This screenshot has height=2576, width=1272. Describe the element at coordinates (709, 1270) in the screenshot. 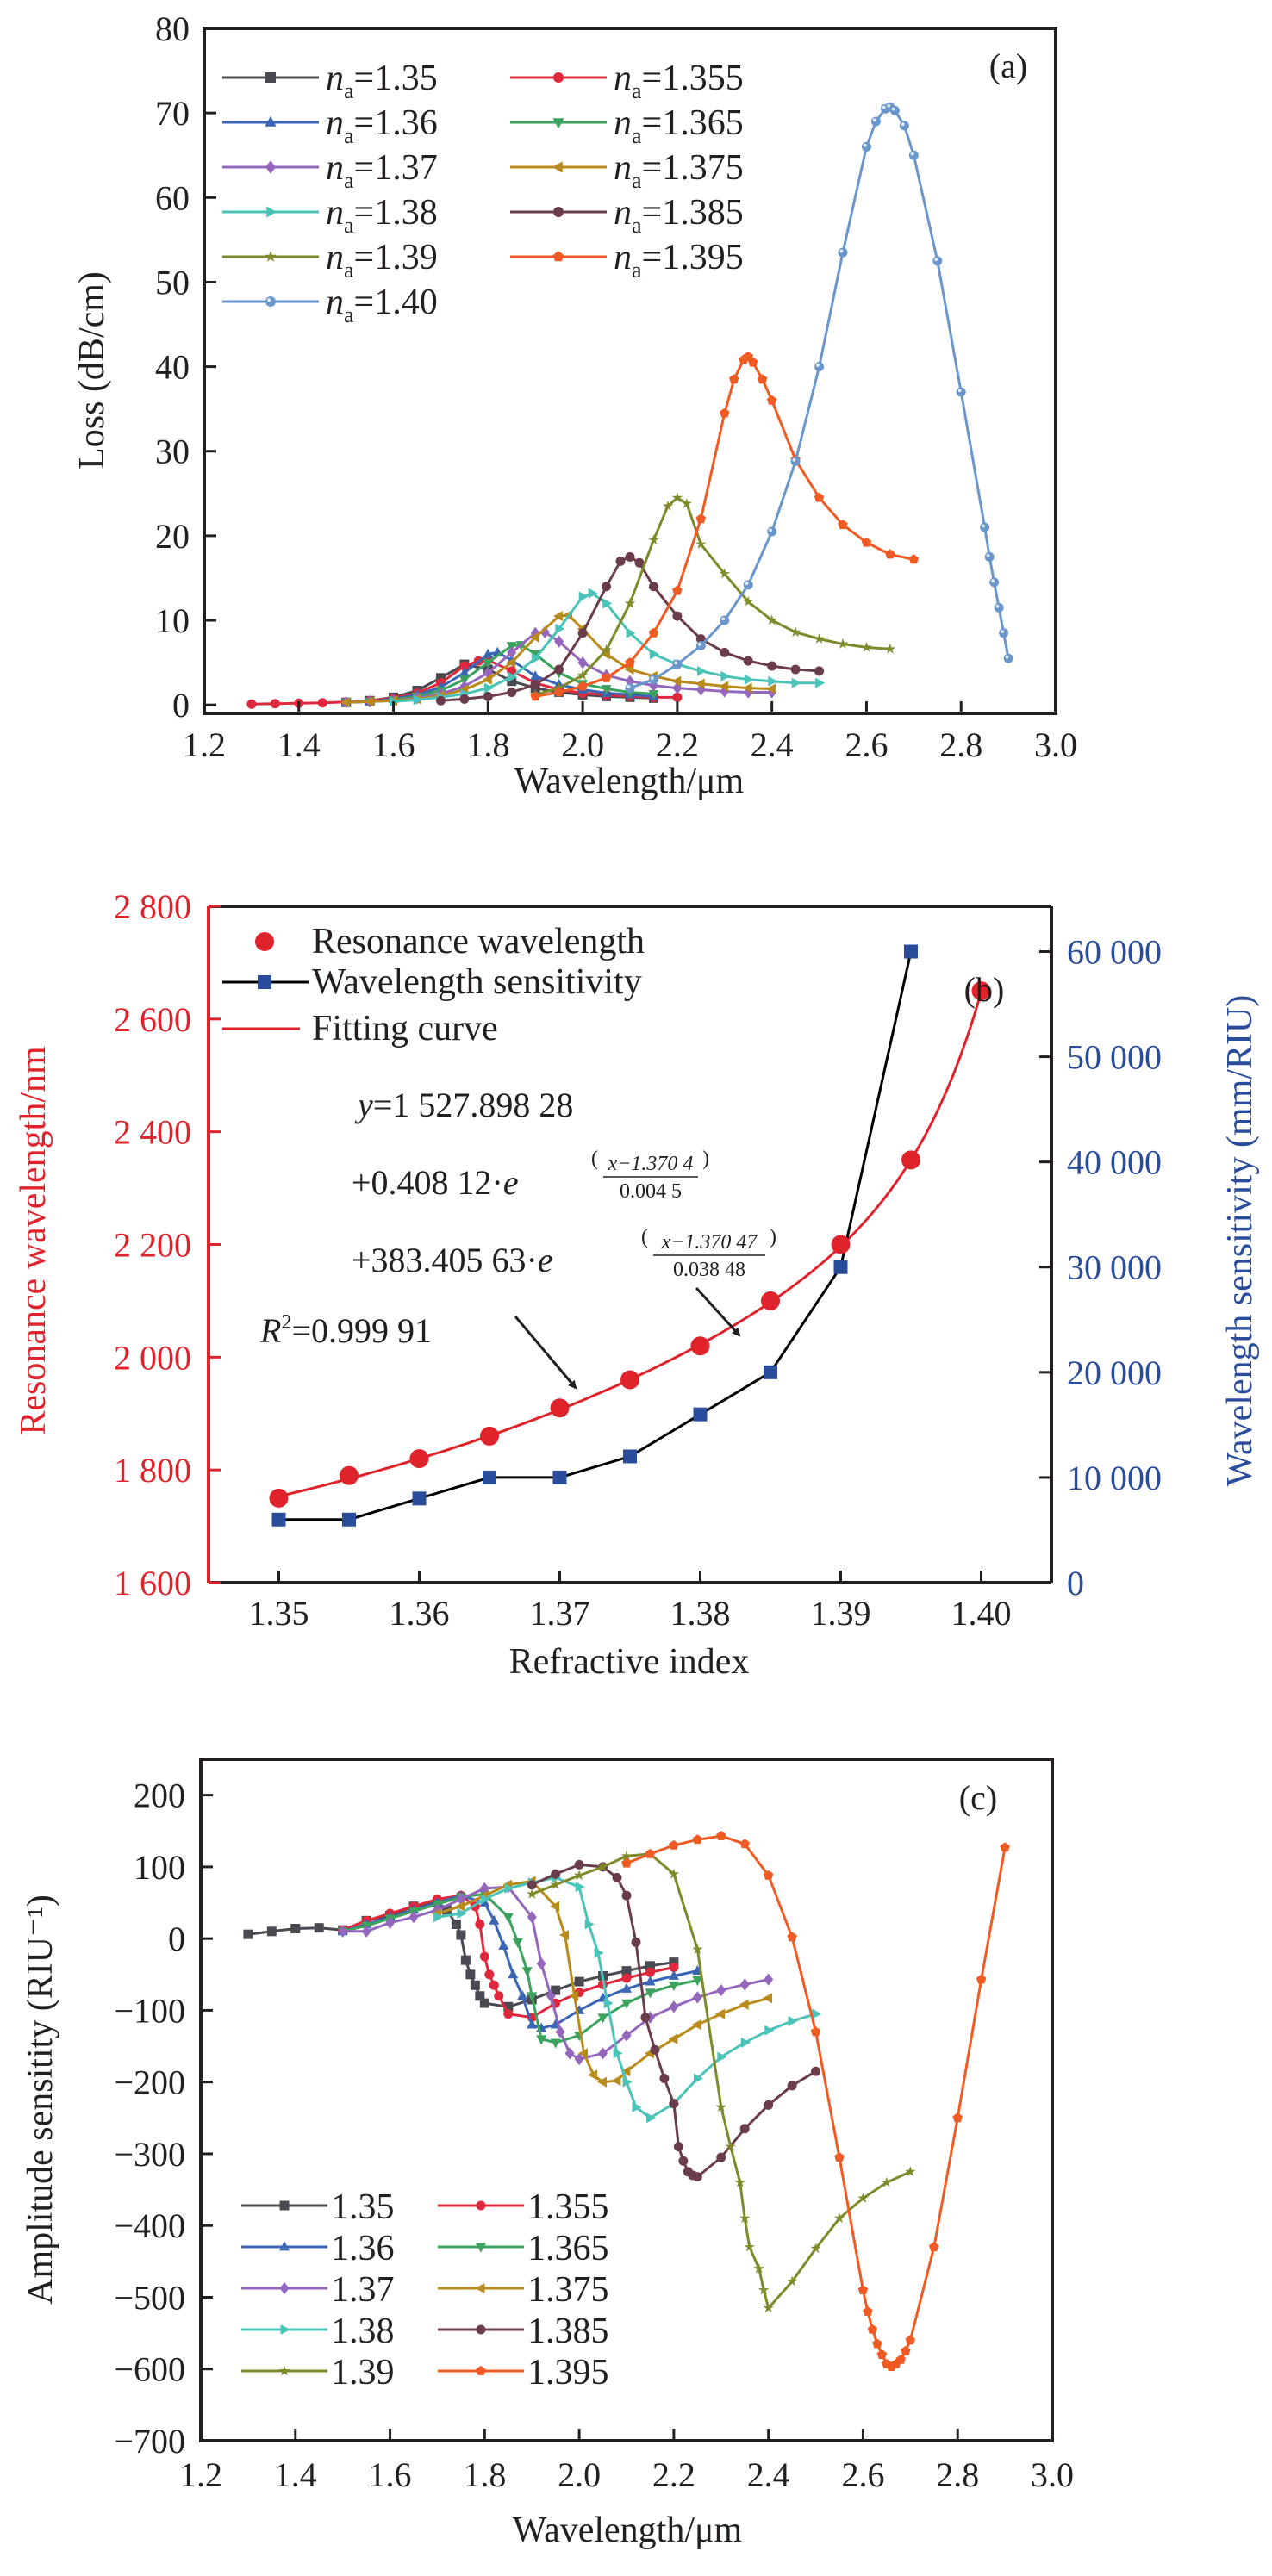

I see `equation-line-3-denominator: 0.038 48` at that location.